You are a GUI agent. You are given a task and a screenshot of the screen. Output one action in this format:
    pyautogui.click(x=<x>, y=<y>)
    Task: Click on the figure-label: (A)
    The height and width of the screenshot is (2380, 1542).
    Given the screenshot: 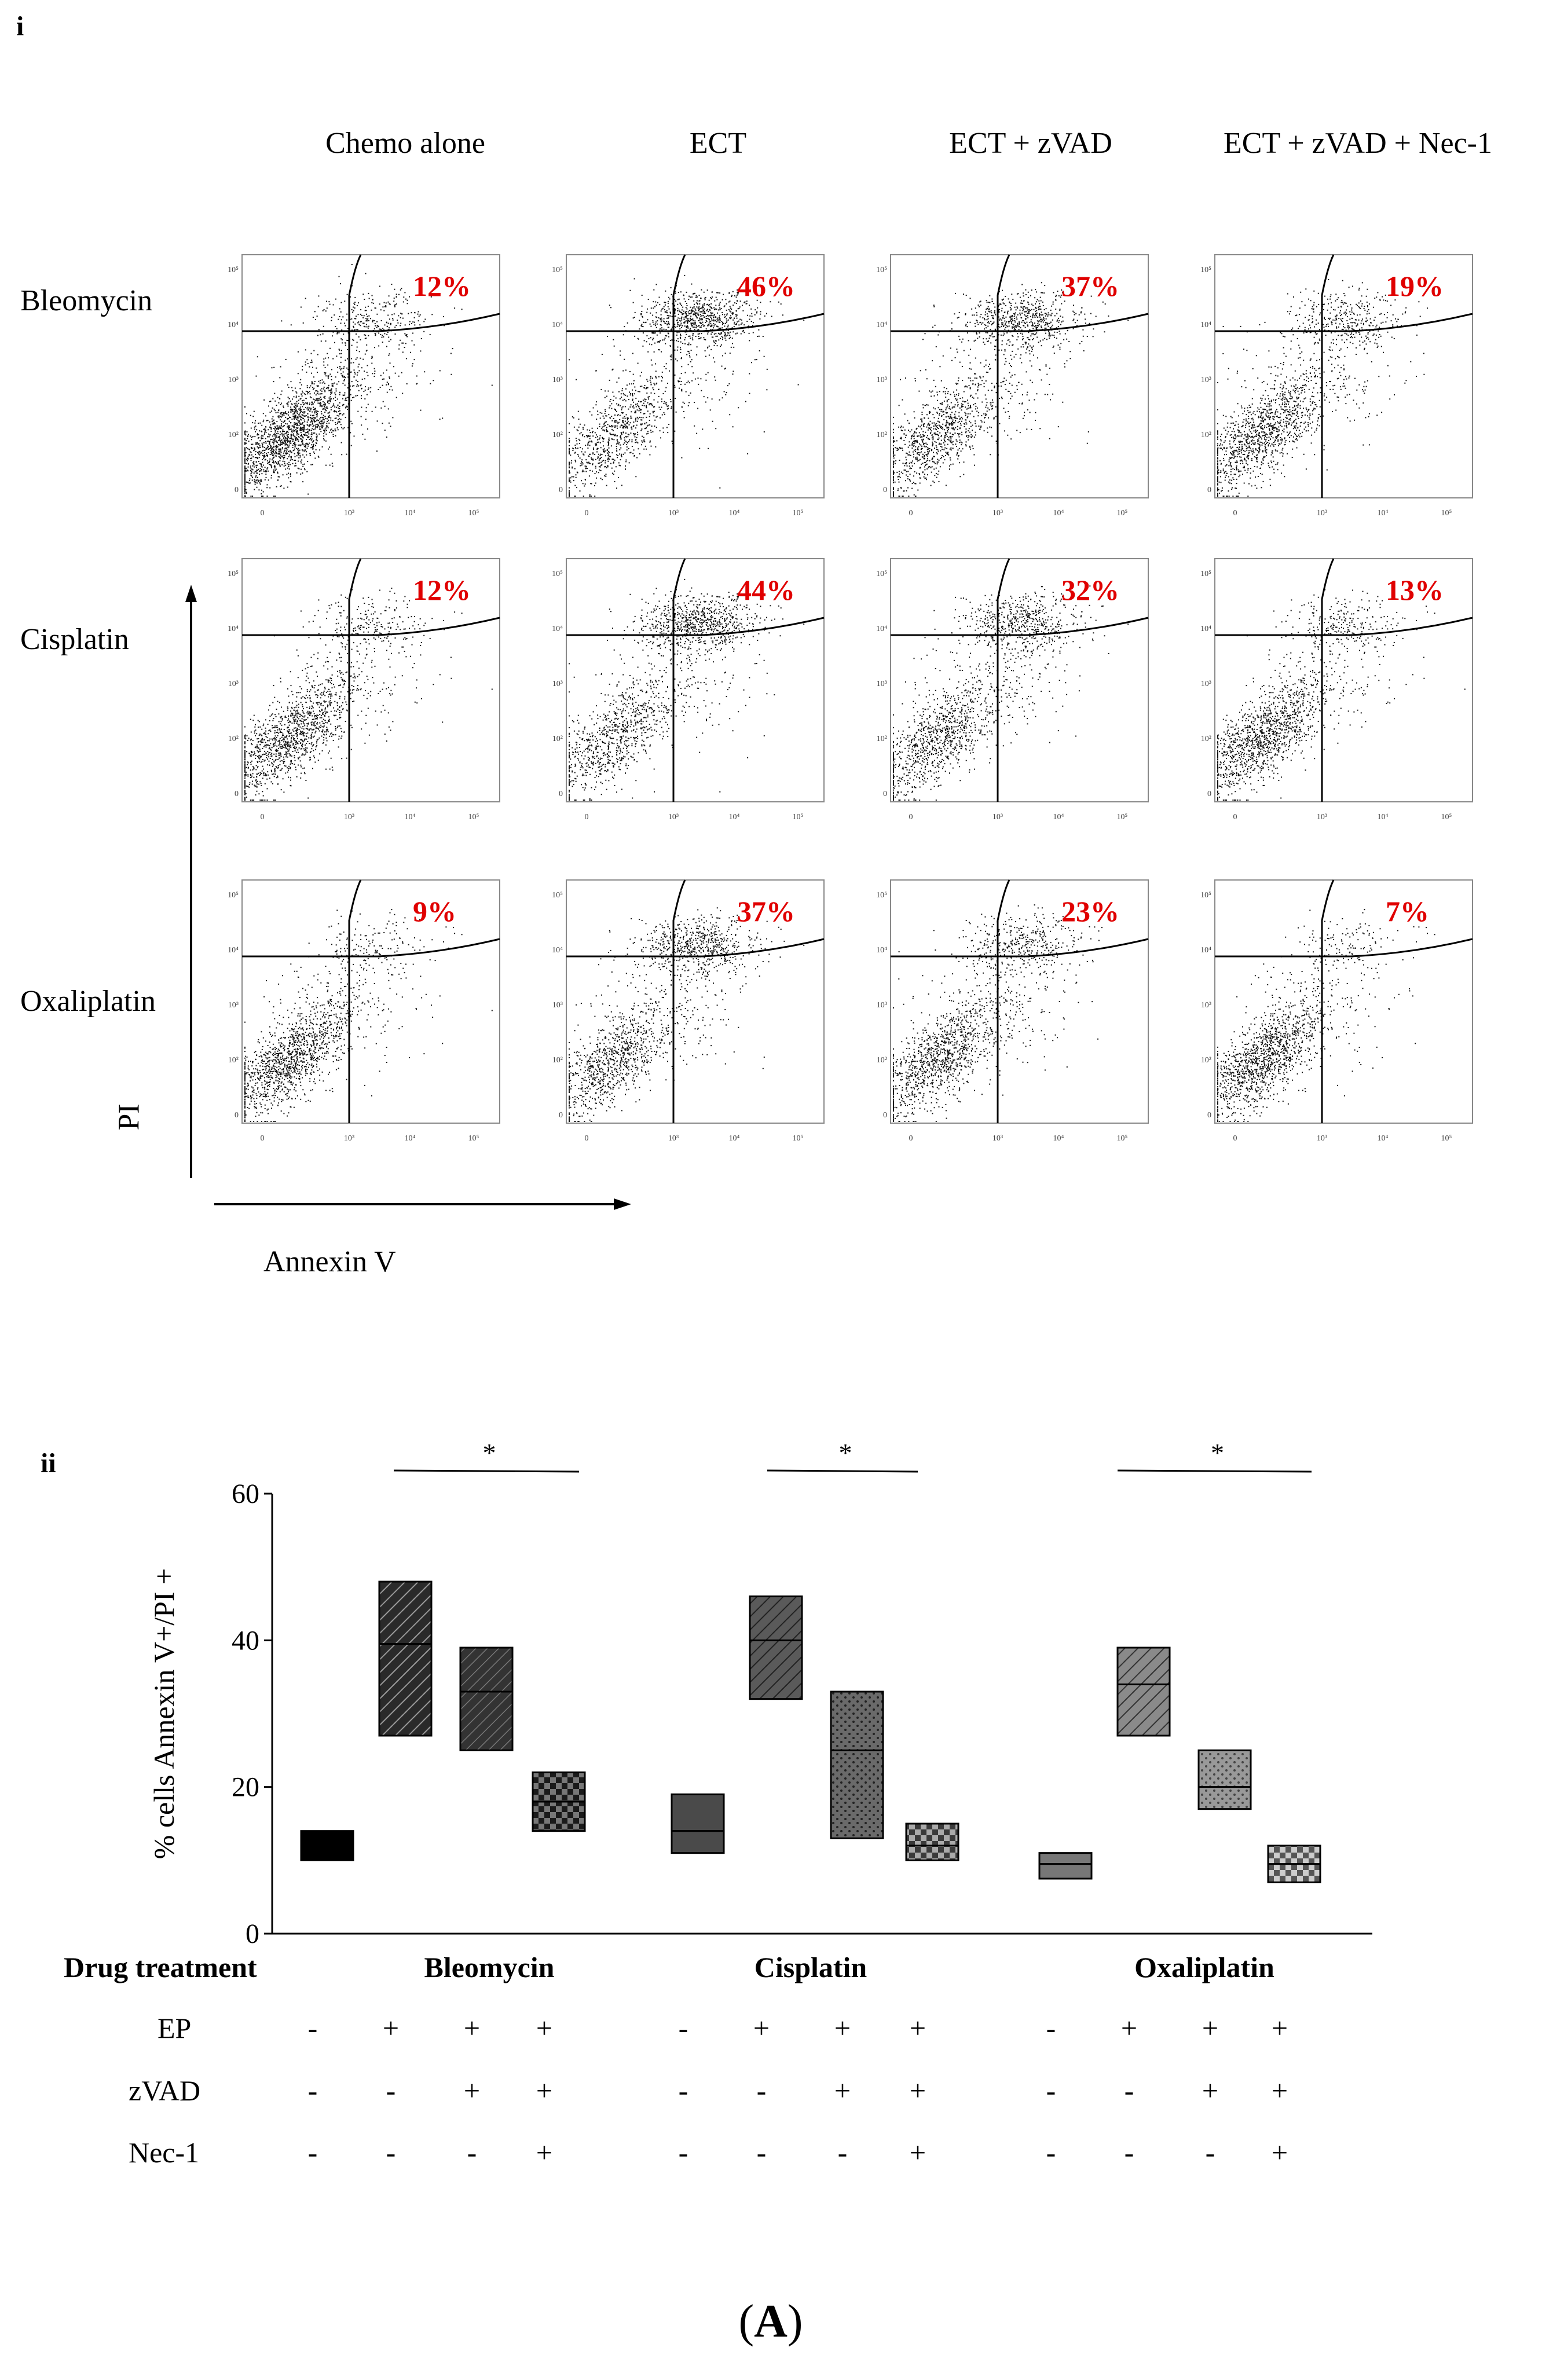 What is the action you would take?
    pyautogui.click(x=771, y=2321)
    